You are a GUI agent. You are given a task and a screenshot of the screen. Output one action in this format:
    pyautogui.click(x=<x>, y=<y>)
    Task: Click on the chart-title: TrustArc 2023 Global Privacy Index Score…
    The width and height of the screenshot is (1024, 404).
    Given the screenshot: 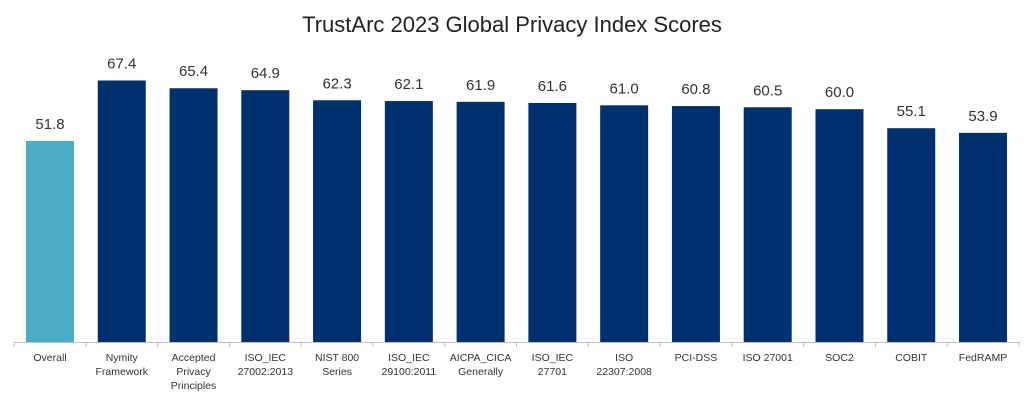 What is the action you would take?
    pyautogui.click(x=512, y=24)
    